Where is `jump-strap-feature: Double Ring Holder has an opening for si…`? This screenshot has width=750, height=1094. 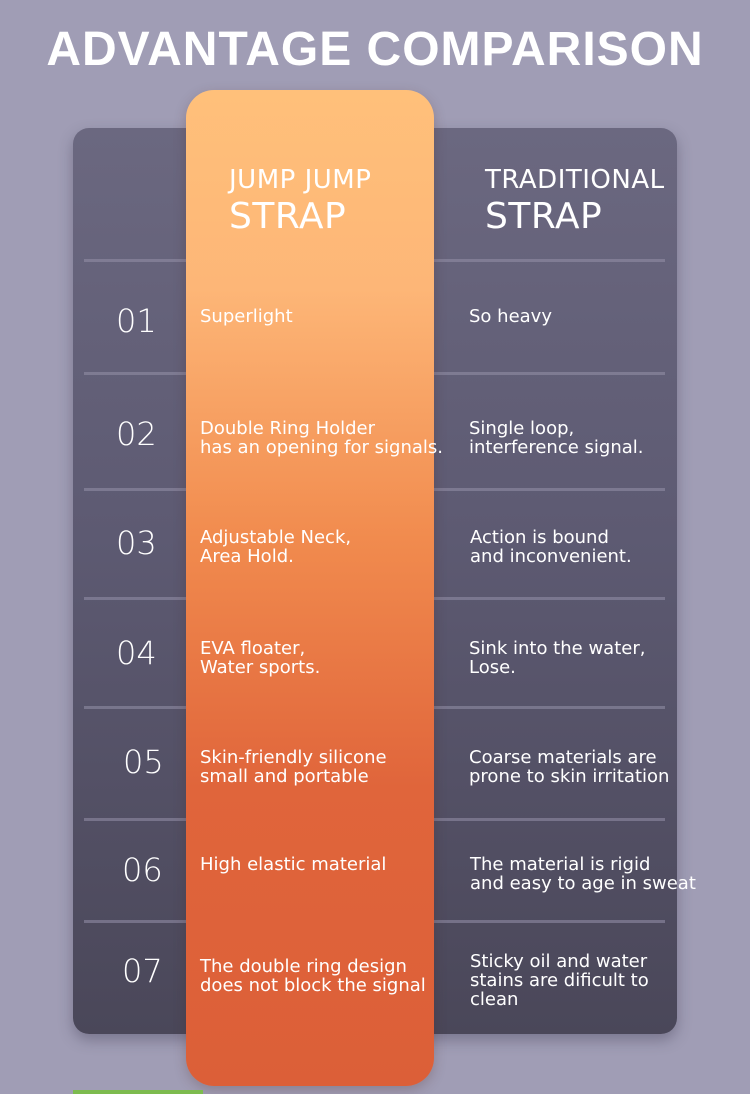
jump-strap-feature: Double Ring Holder has an opening for si… is located at coordinates (321, 438).